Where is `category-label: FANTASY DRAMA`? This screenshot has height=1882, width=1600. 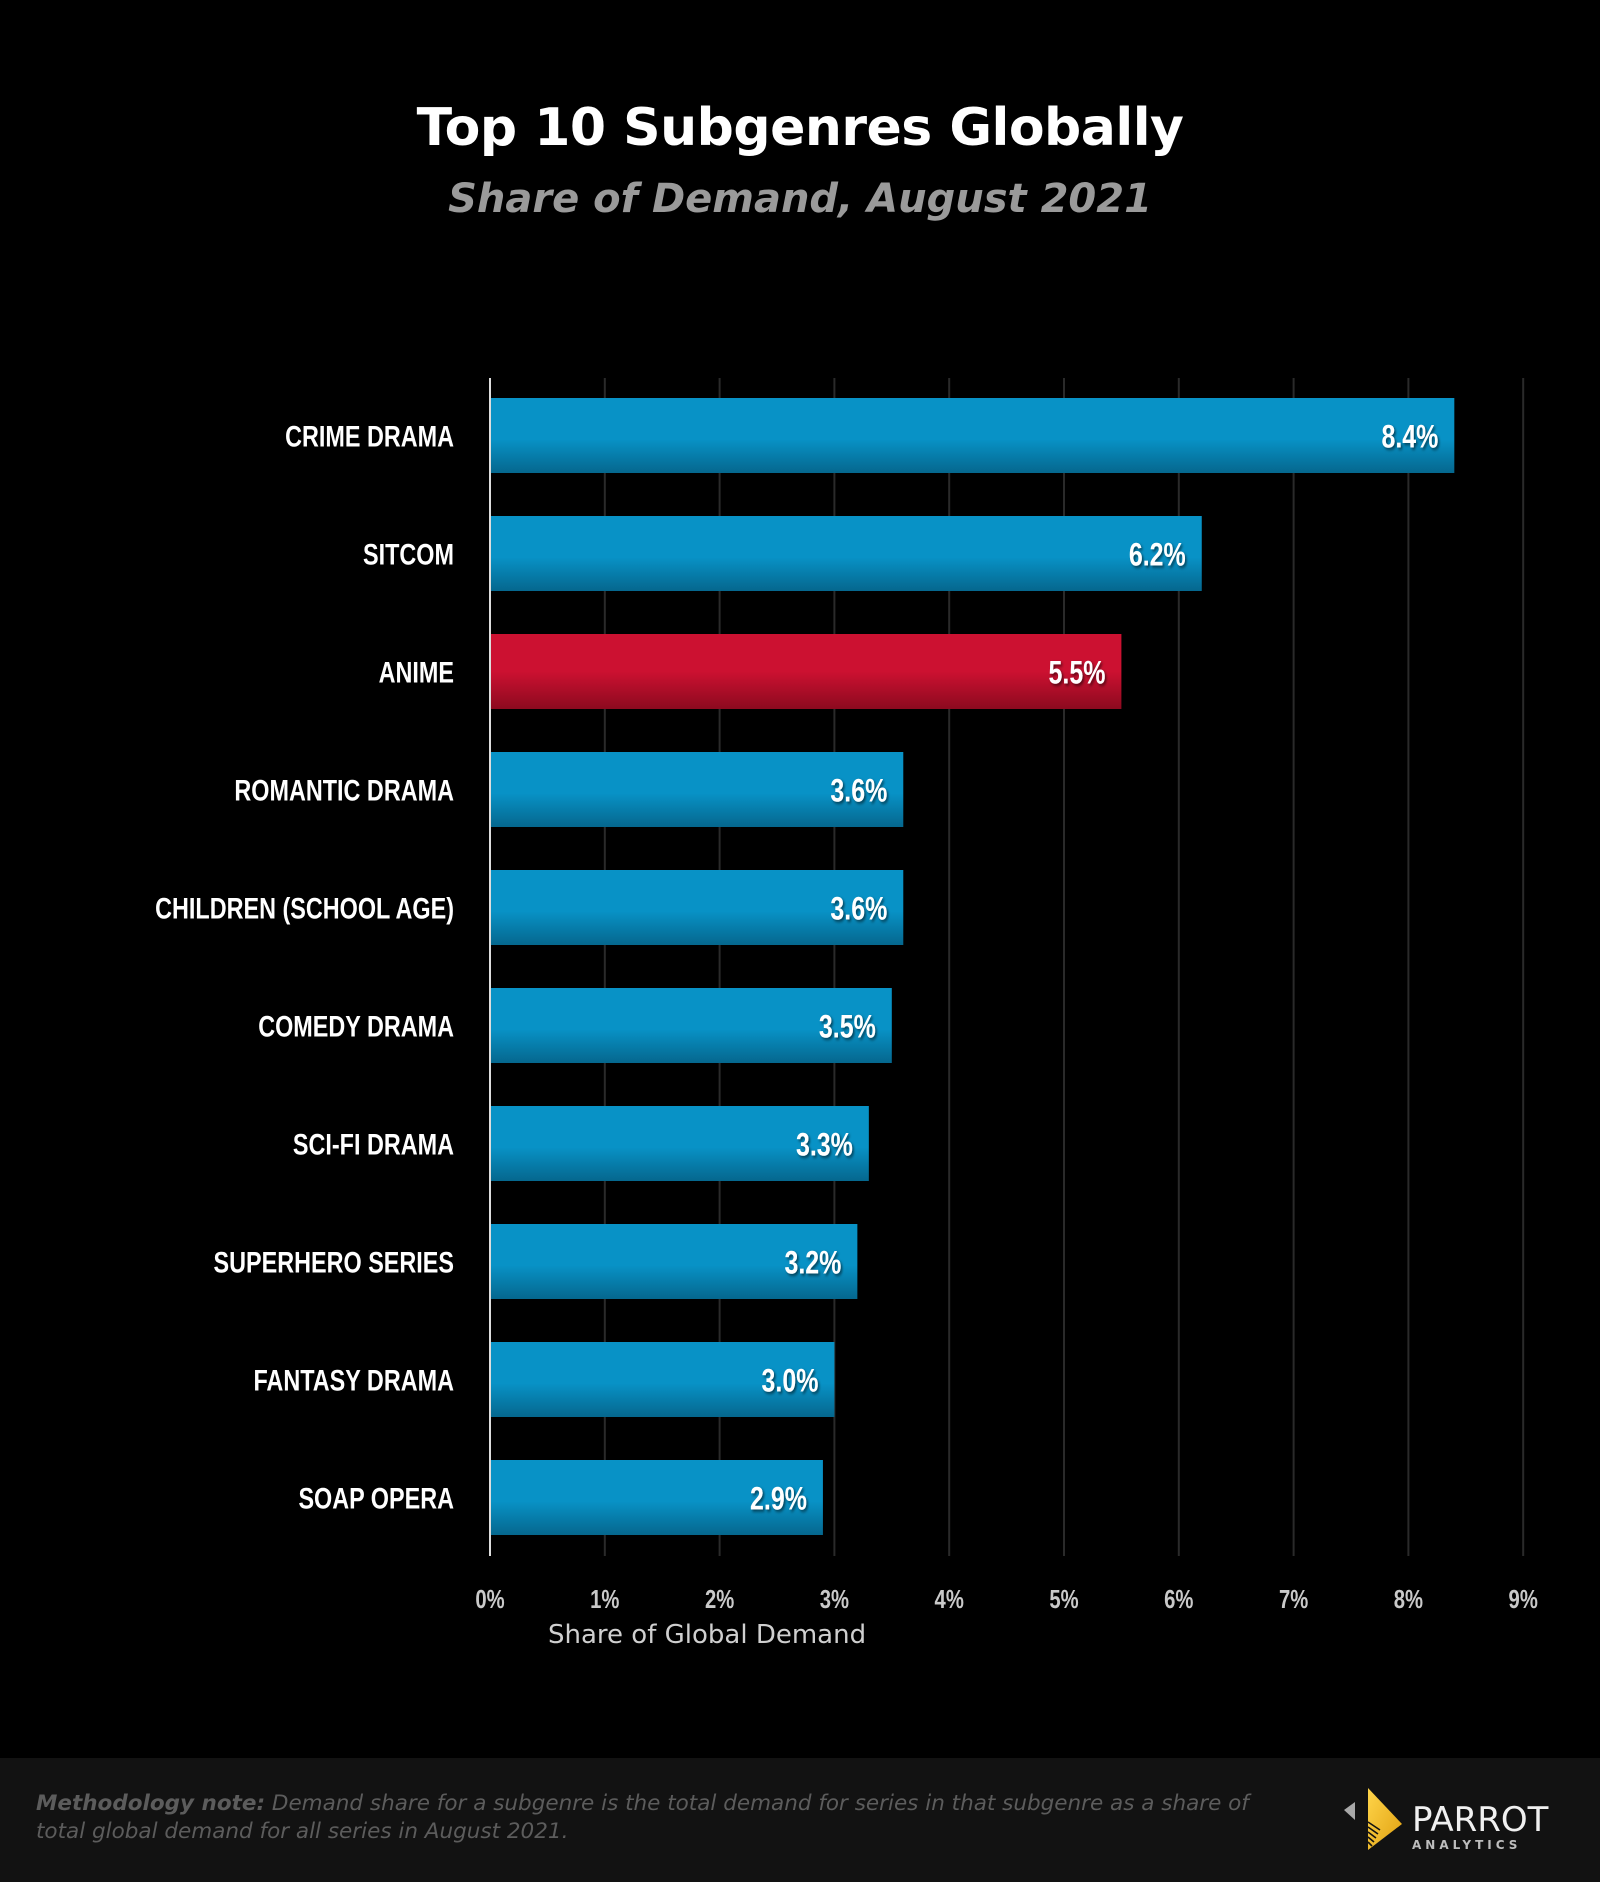
category-label: FANTASY DRAMA is located at coordinates (353, 1380).